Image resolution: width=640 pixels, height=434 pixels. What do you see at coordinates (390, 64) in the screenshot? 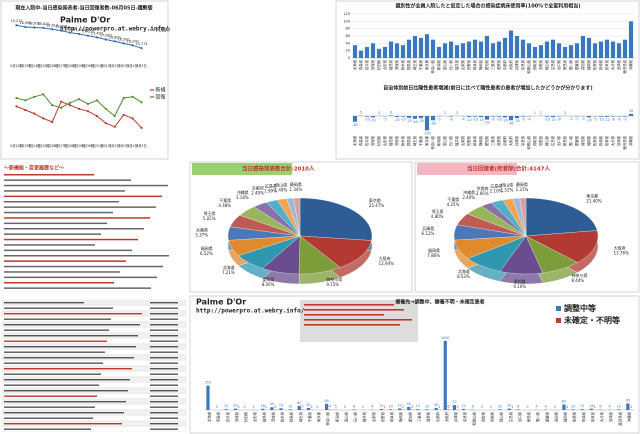
I see `x-tick-label: 福島県` at bounding box center [390, 64].